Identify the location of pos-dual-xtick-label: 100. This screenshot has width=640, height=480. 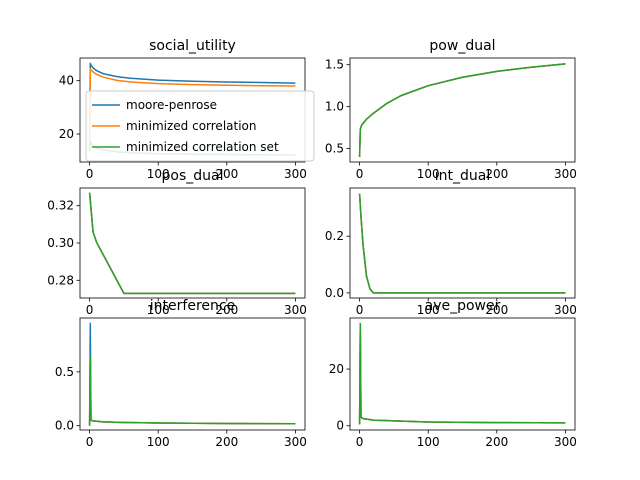
(158, 310).